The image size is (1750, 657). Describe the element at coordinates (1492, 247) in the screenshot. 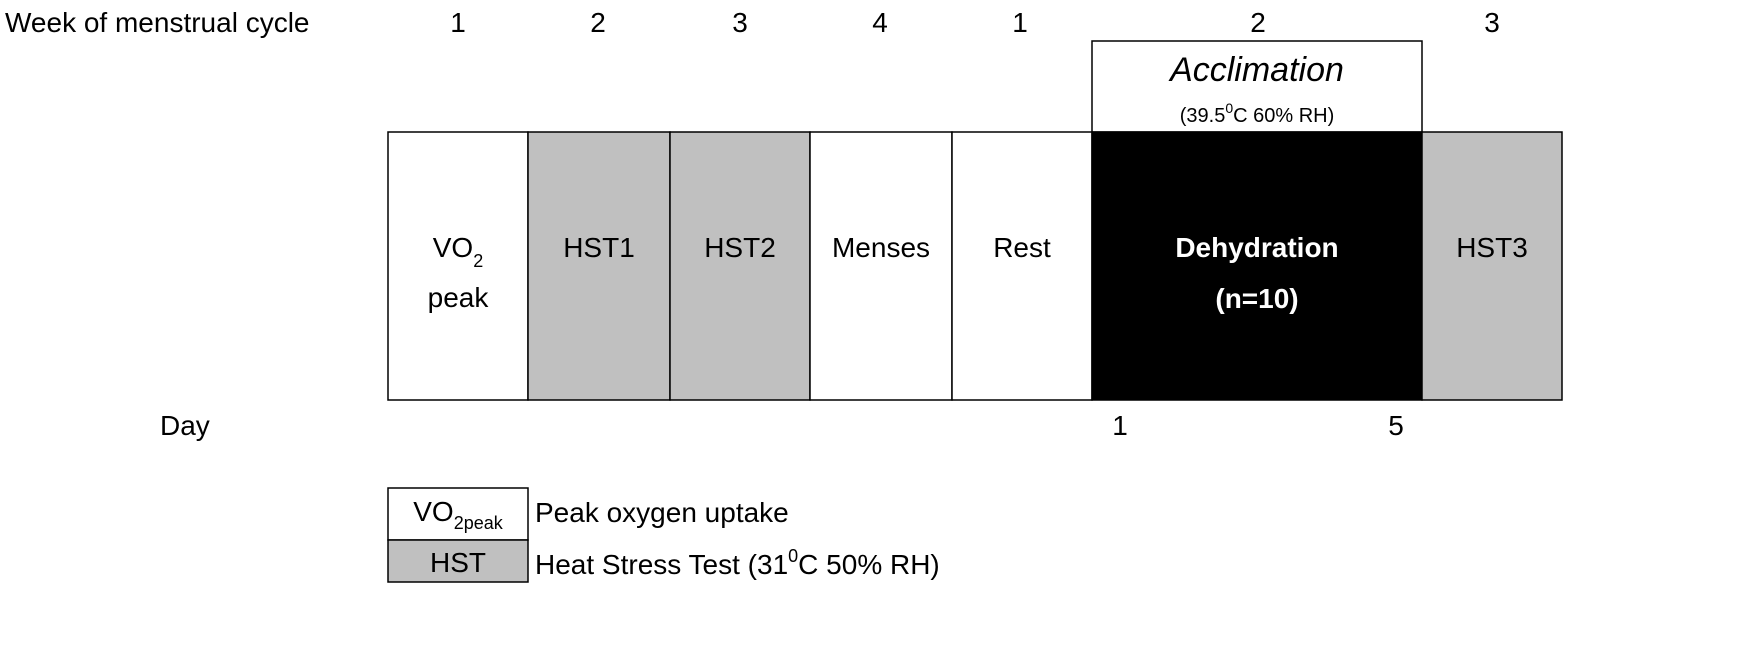

I see `phase-label: HST3` at that location.